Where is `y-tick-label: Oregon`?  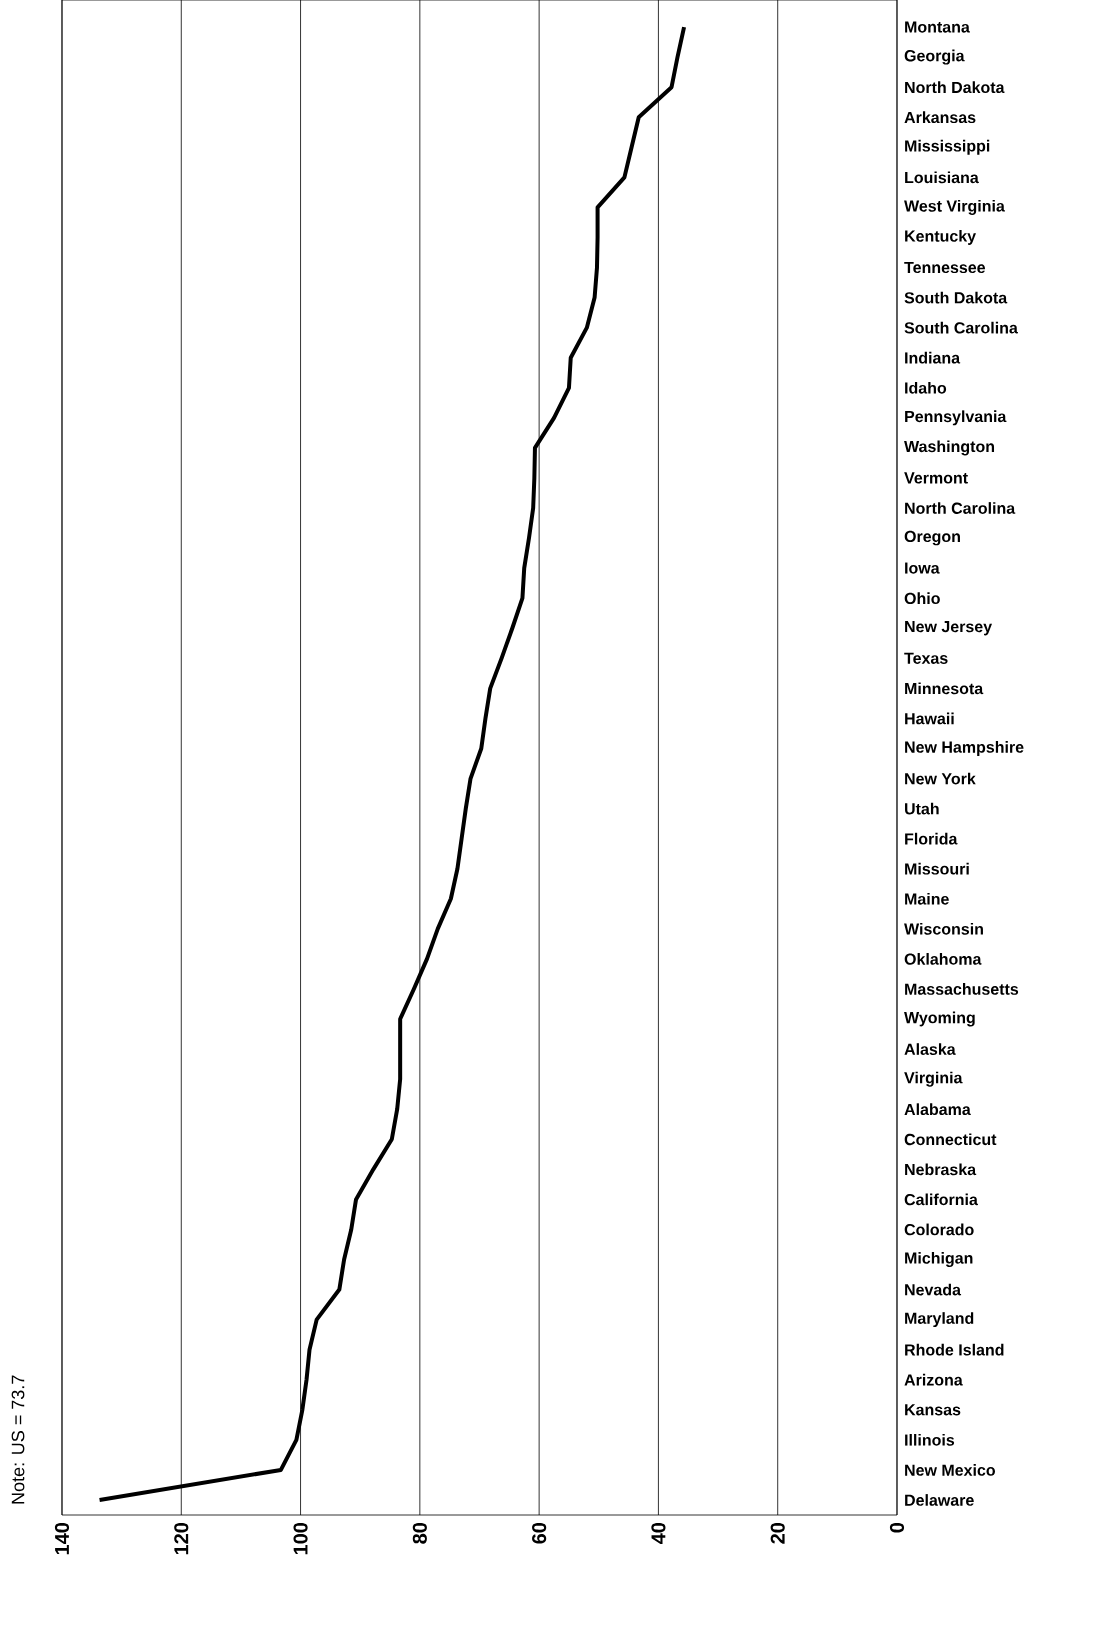 y-tick-label: Oregon is located at coordinates (932, 538).